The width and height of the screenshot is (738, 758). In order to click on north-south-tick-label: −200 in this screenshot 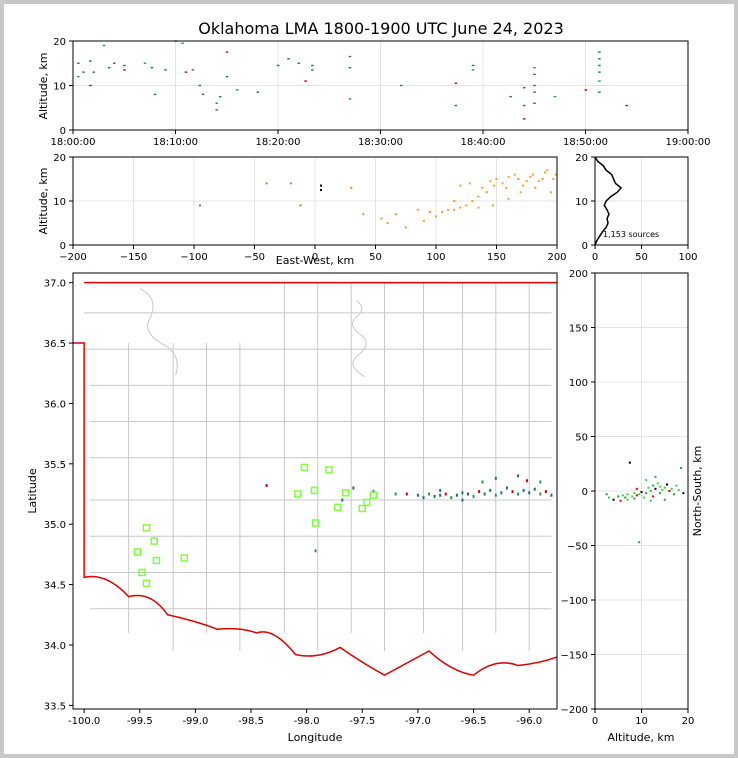, I will do `click(574, 710)`.